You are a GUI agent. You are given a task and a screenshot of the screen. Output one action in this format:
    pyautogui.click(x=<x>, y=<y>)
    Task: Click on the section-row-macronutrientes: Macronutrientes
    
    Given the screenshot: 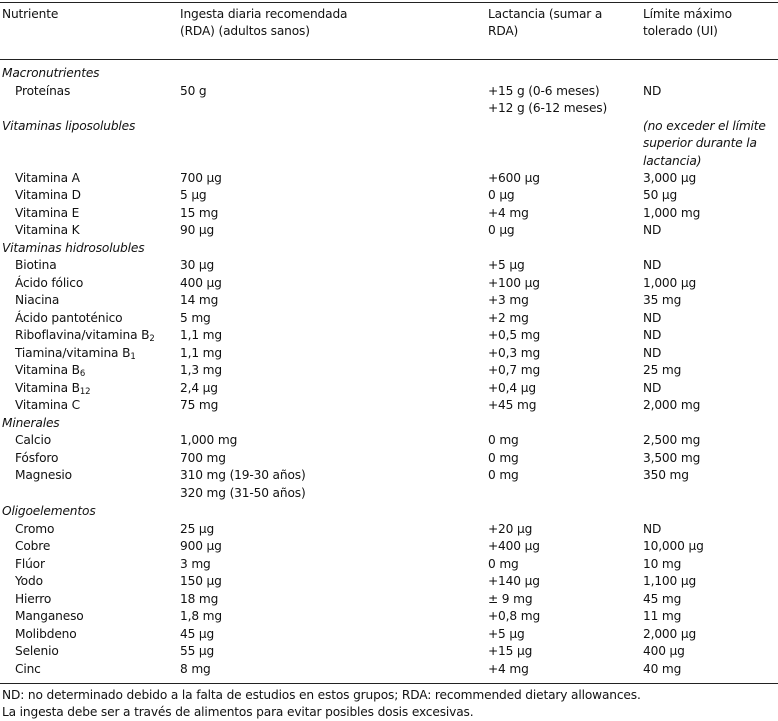 What is the action you would take?
    pyautogui.click(x=389, y=74)
    